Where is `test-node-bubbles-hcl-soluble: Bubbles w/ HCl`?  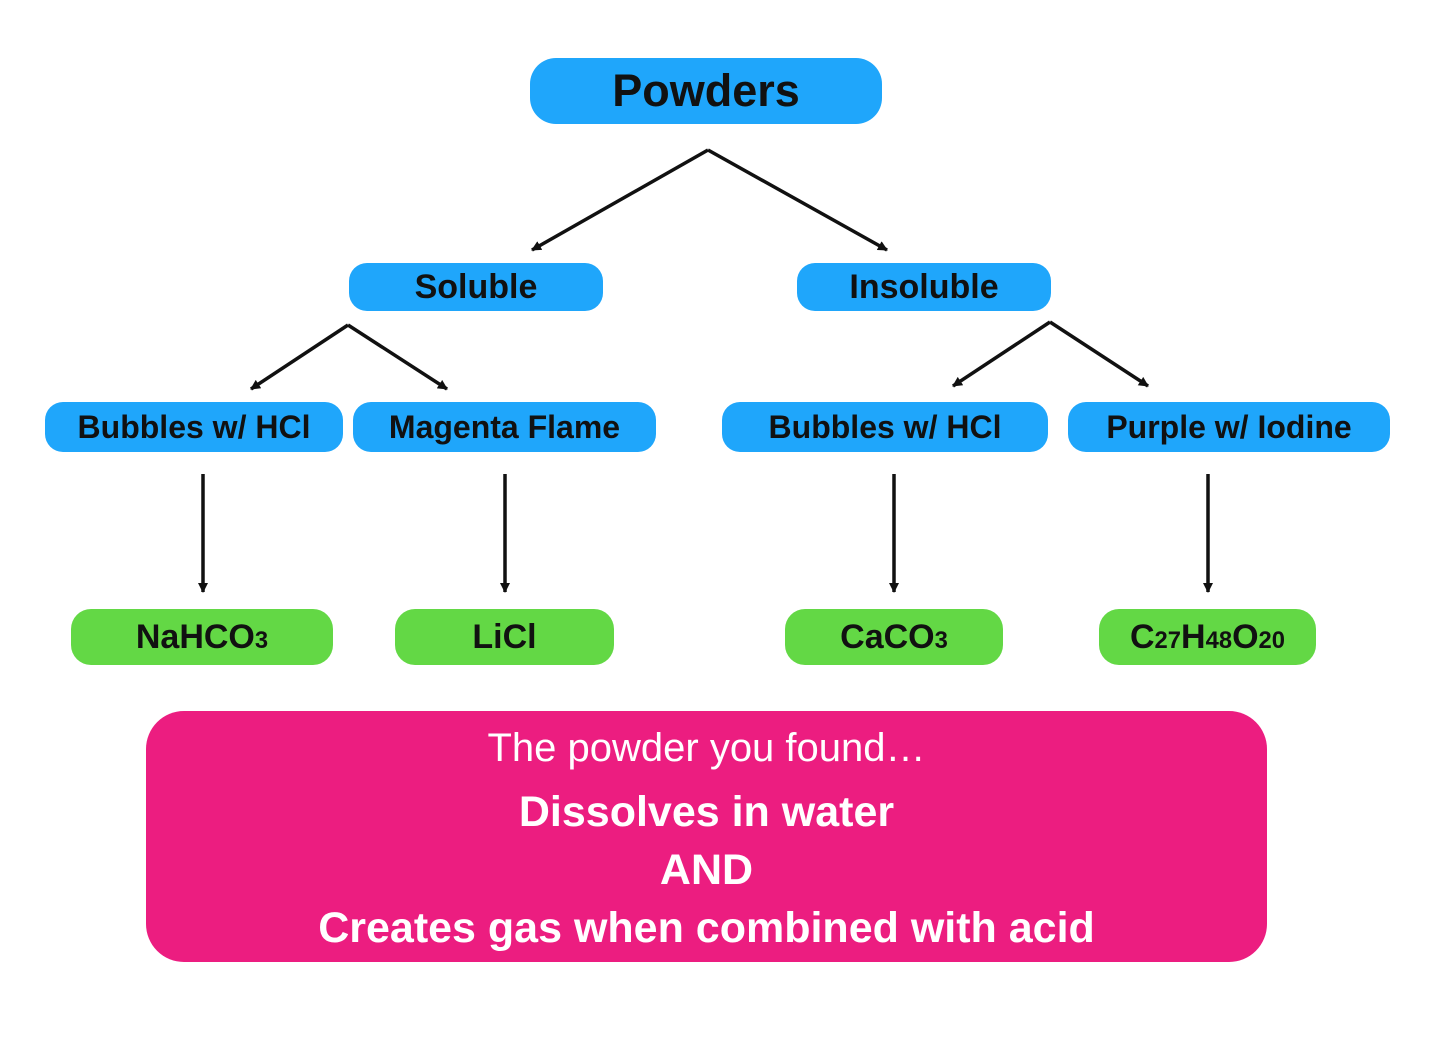 test-node-bubbles-hcl-soluble: Bubbles w/ HCl is located at coordinates (194, 427).